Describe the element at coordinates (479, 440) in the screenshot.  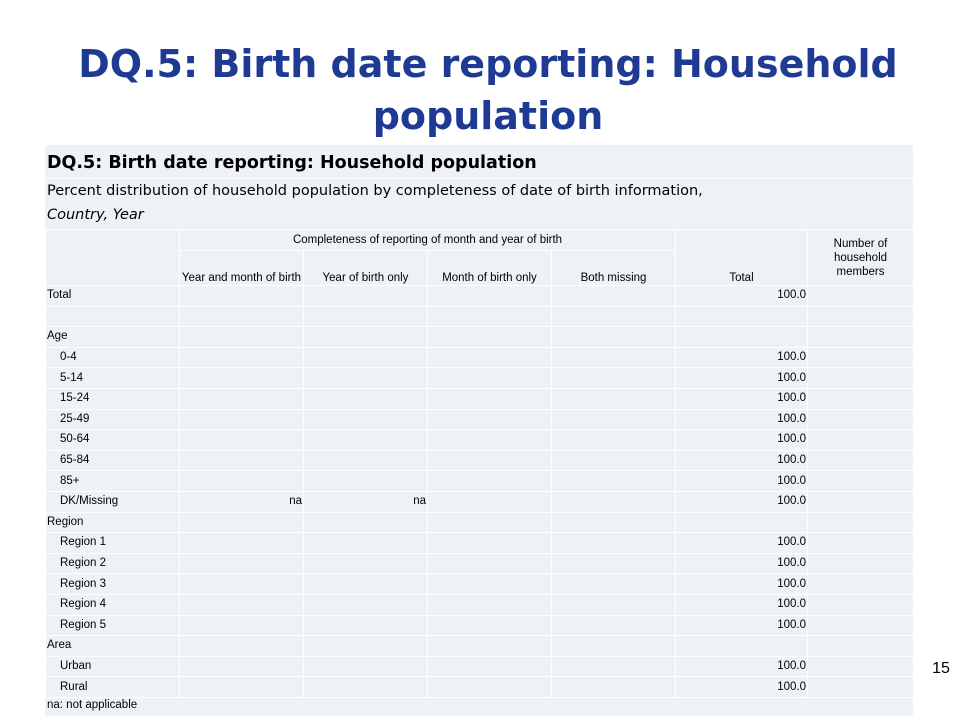
I see `table-row: 50-64 100.0` at that location.